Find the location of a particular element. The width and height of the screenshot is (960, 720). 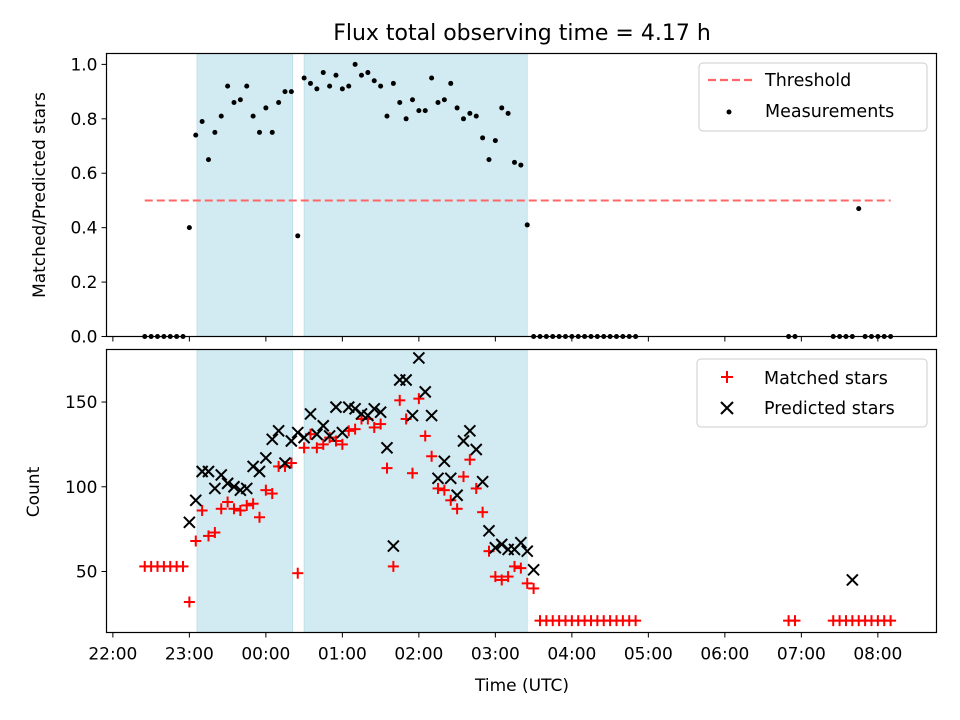

top-y-ticks: 0.0 0.2 0.4 0.6 0.8 1.0 is located at coordinates (88, 201).